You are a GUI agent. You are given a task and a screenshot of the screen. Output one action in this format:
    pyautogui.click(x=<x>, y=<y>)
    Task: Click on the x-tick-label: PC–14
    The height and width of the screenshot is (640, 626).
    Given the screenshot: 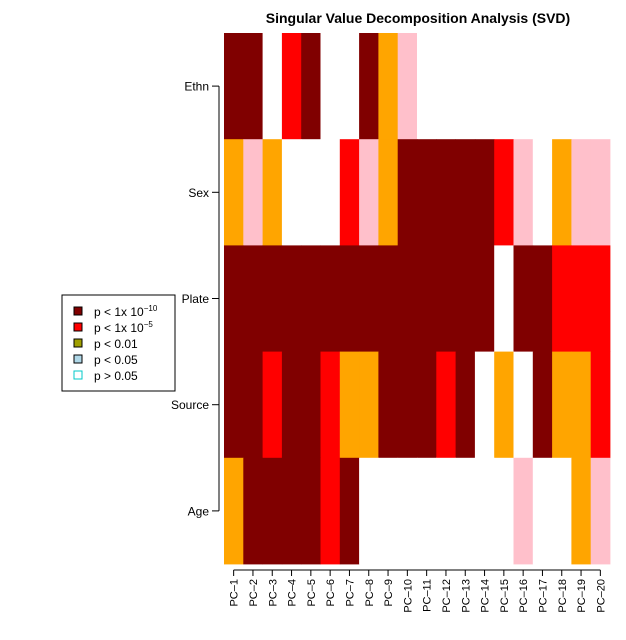 What is the action you would take?
    pyautogui.click(x=486, y=596)
    